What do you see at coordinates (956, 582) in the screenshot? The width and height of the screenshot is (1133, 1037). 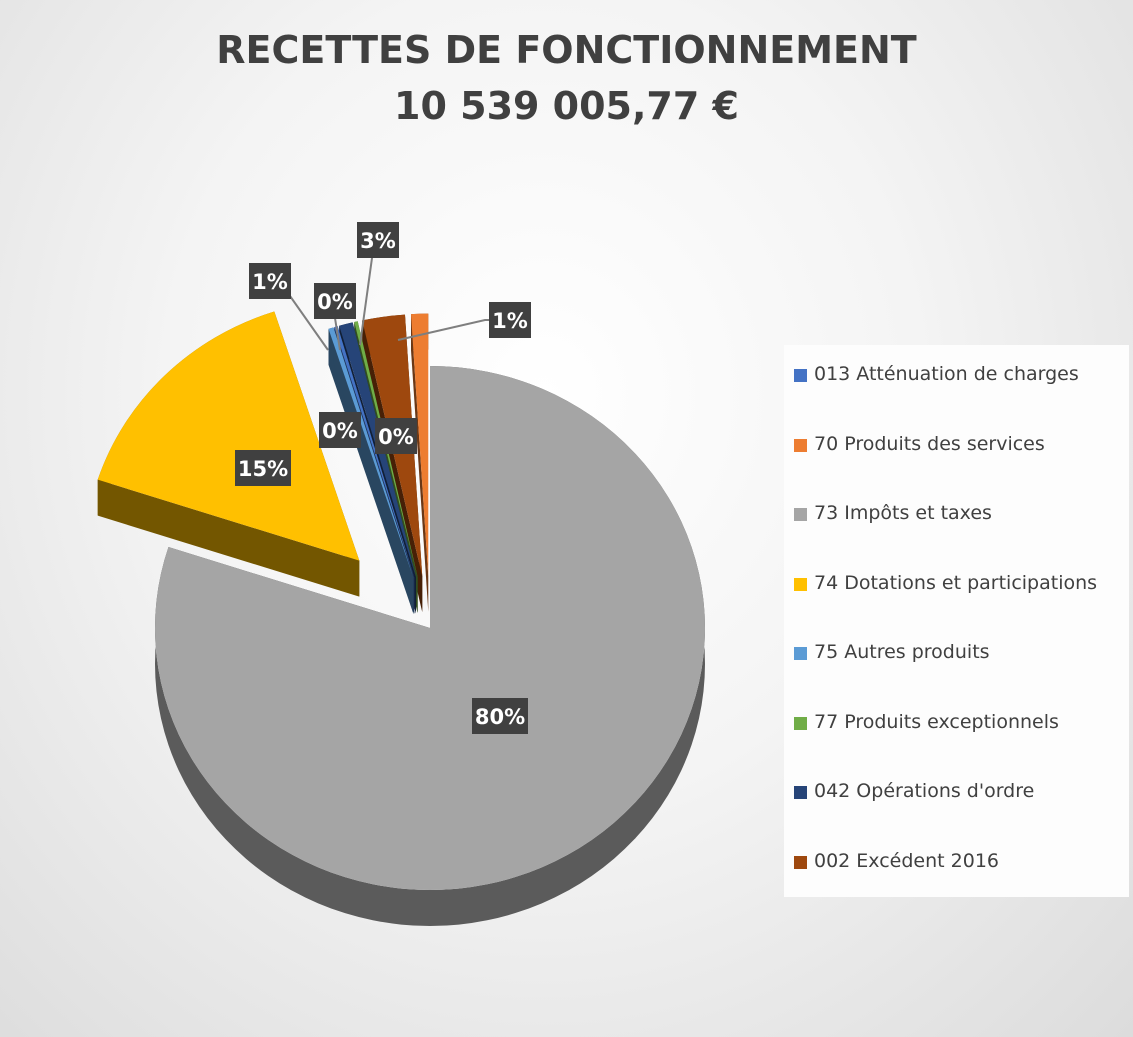 I see `legend-label: 74 Dotations et participations` at bounding box center [956, 582].